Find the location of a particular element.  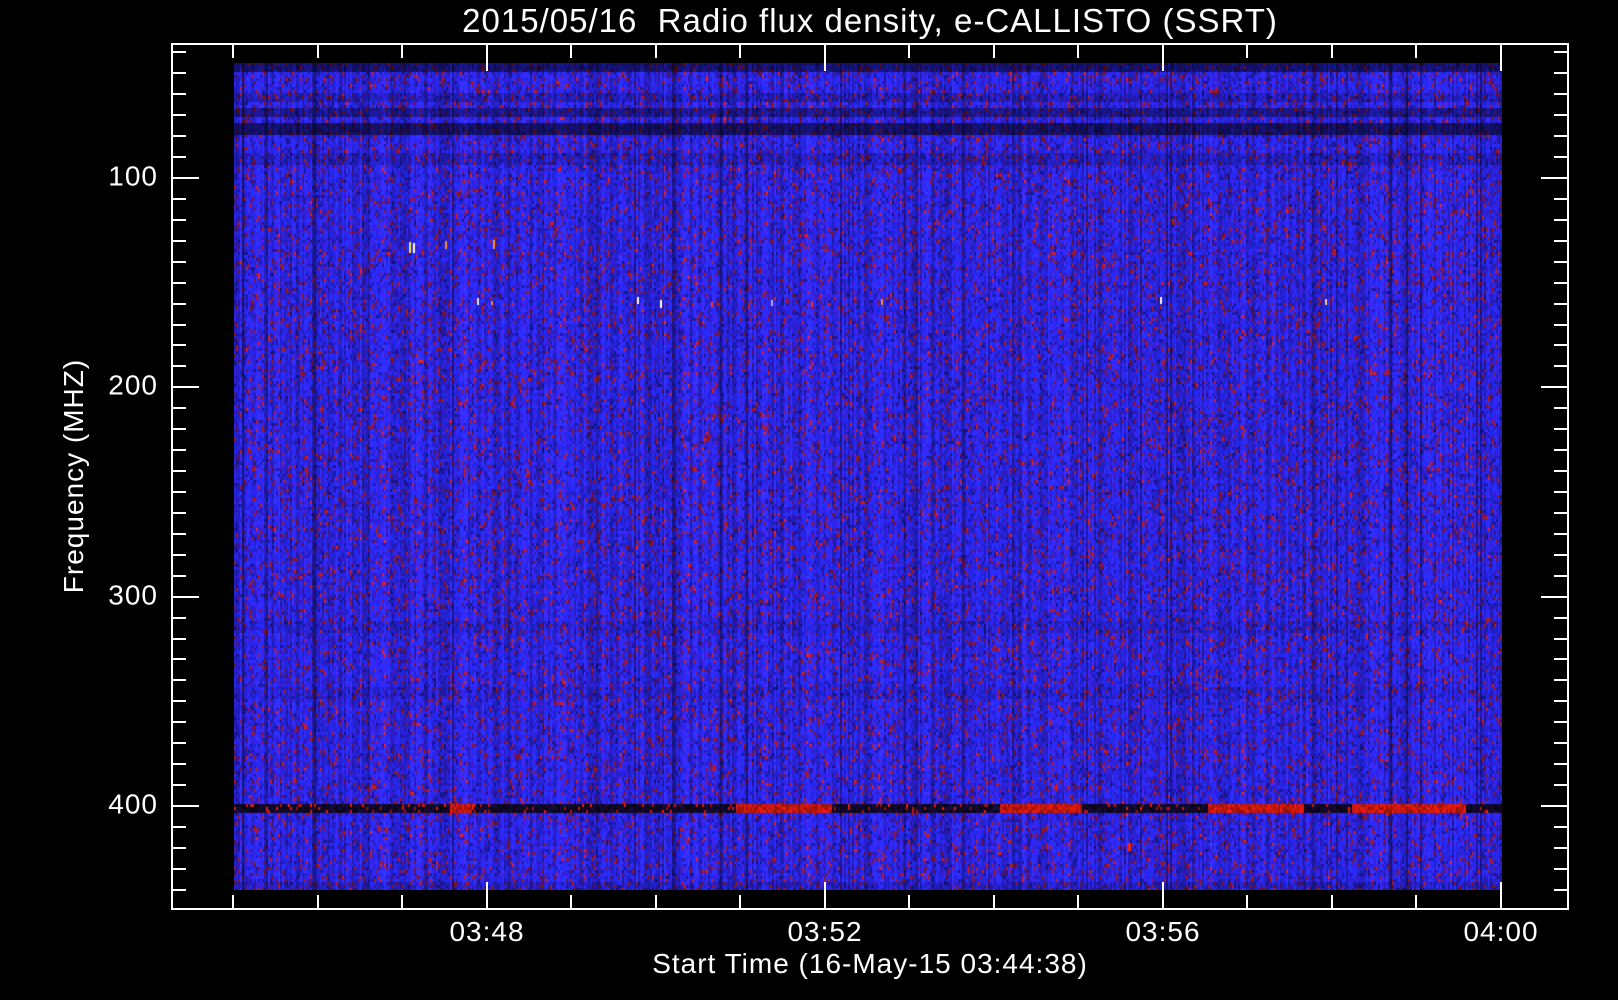

y-axis-title: Frequency (MHZ) is located at coordinates (73, 476).